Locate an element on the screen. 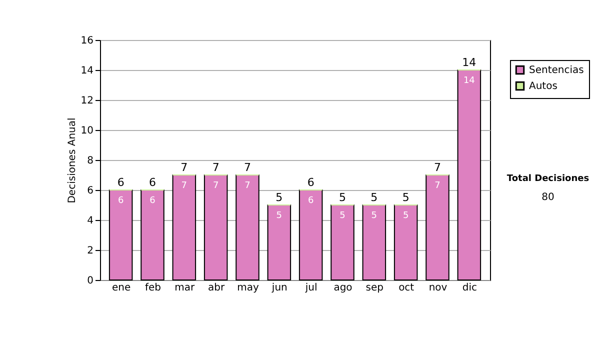 This screenshot has width=600, height=340. x-tick-label: sep is located at coordinates (375, 288).